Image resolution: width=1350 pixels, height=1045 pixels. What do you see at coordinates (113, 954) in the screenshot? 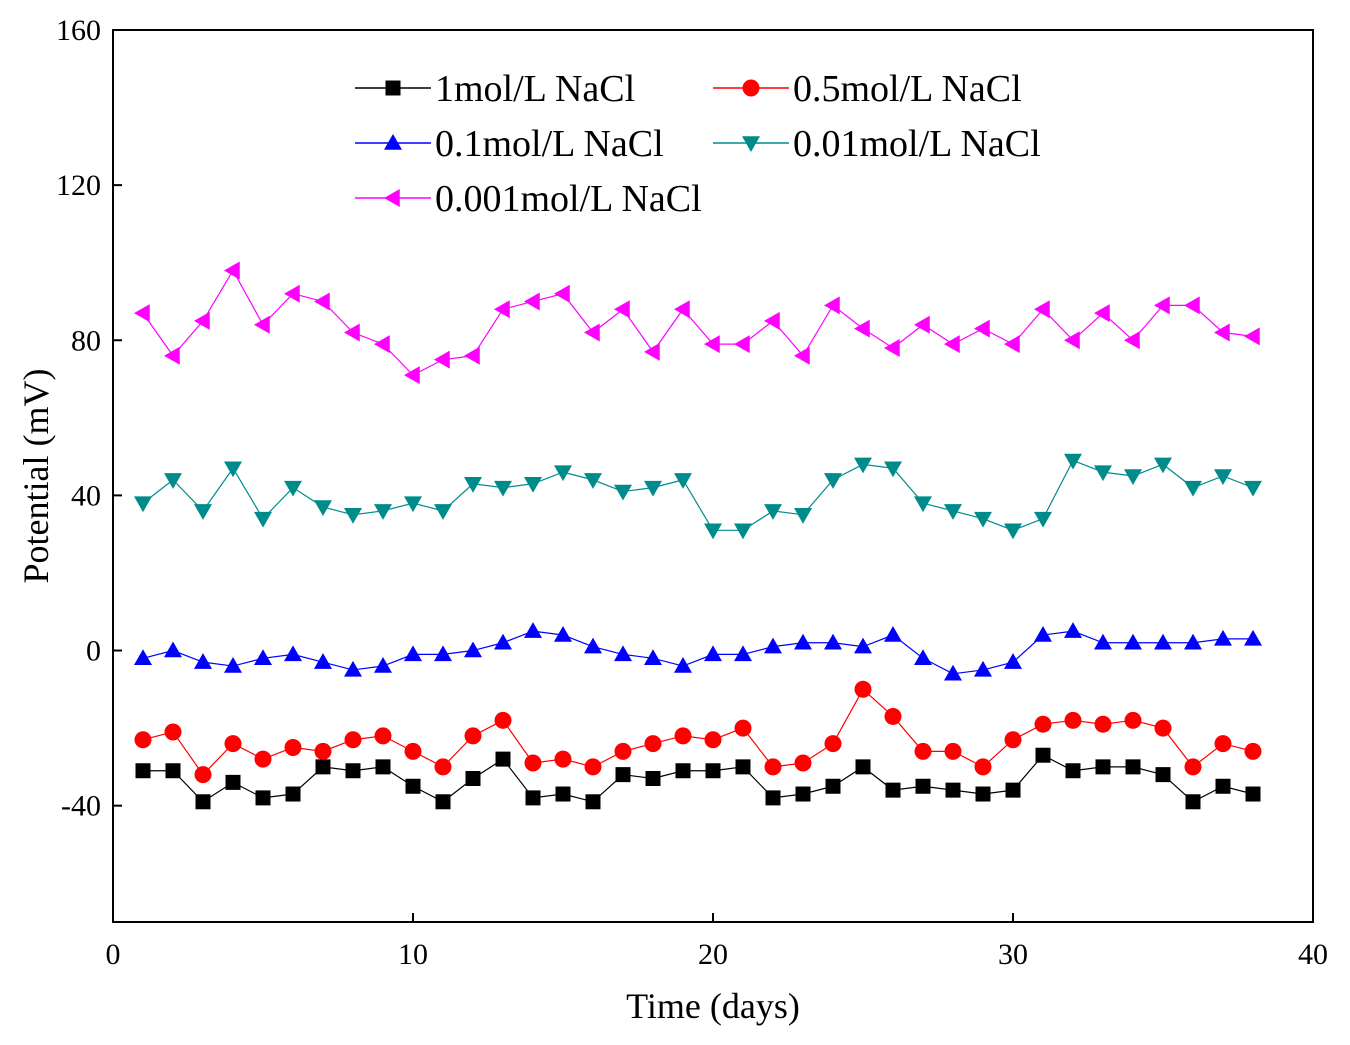
I see `x-tick-label: 0` at bounding box center [113, 954].